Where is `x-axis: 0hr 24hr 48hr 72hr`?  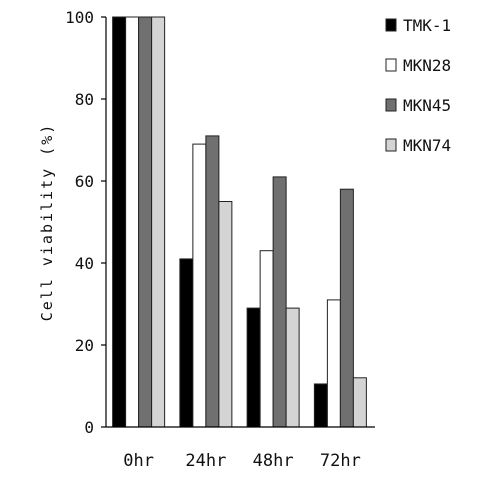
x-axis: 0hr 24hr 48hr 72hr is located at coordinates (240, 448).